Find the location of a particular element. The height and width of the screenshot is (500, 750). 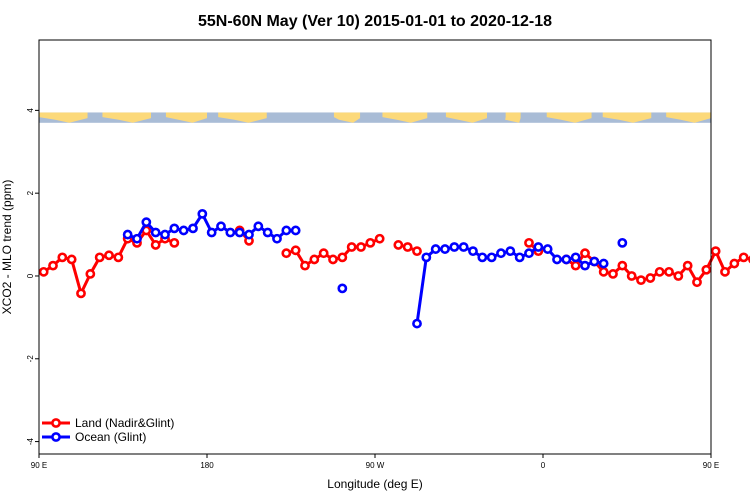

legend-marker is located at coordinates (56, 437).